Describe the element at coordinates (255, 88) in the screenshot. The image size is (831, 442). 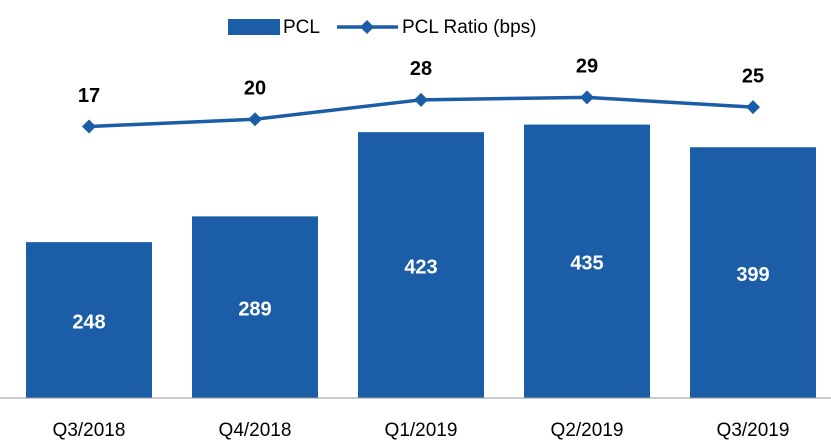
I see `line-value-label: 20` at that location.